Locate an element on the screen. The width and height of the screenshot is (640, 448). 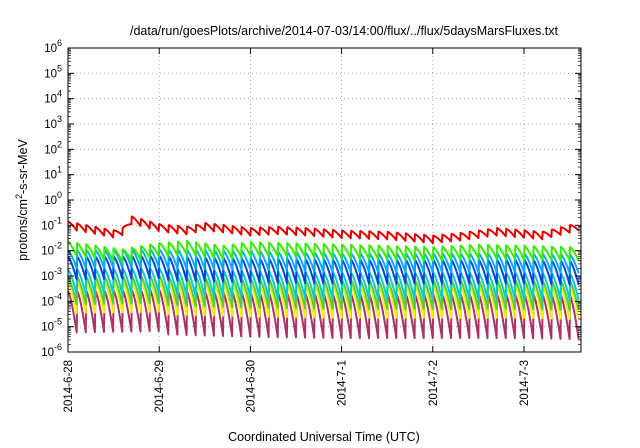
x-tick-label: 2014-6-28 is located at coordinates (69, 386).